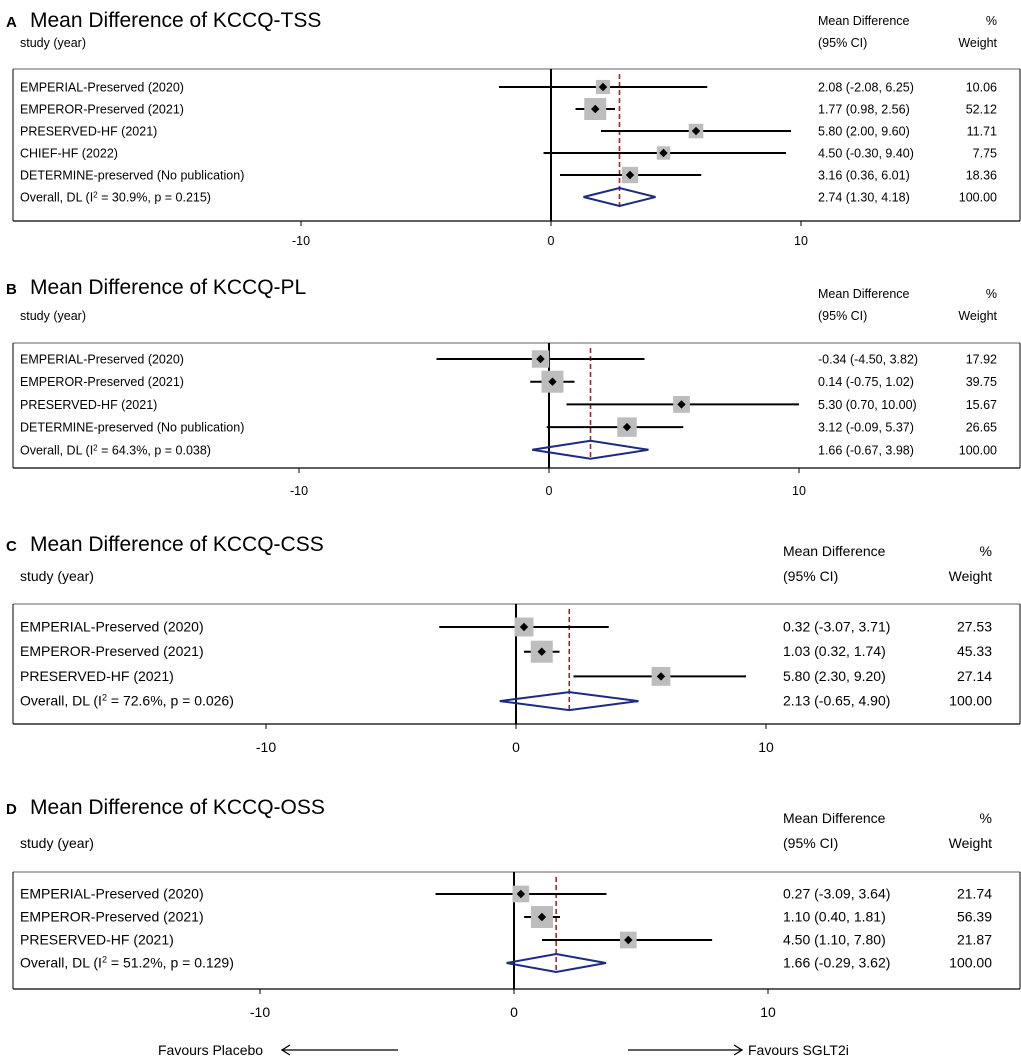 The width and height of the screenshot is (1021, 1062). Describe the element at coordinates (864, 176) in the screenshot. I see `study-ci-text: 3.16 (0.36, 6.01)` at that location.